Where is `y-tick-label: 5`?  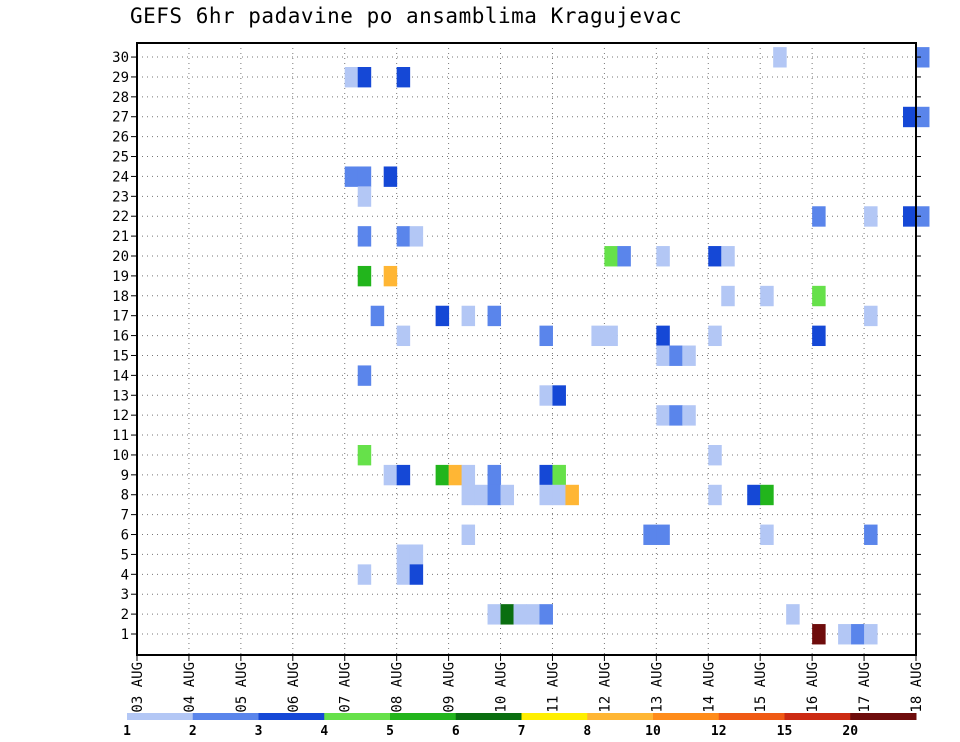 y-tick-label: 5 is located at coordinates (125, 555).